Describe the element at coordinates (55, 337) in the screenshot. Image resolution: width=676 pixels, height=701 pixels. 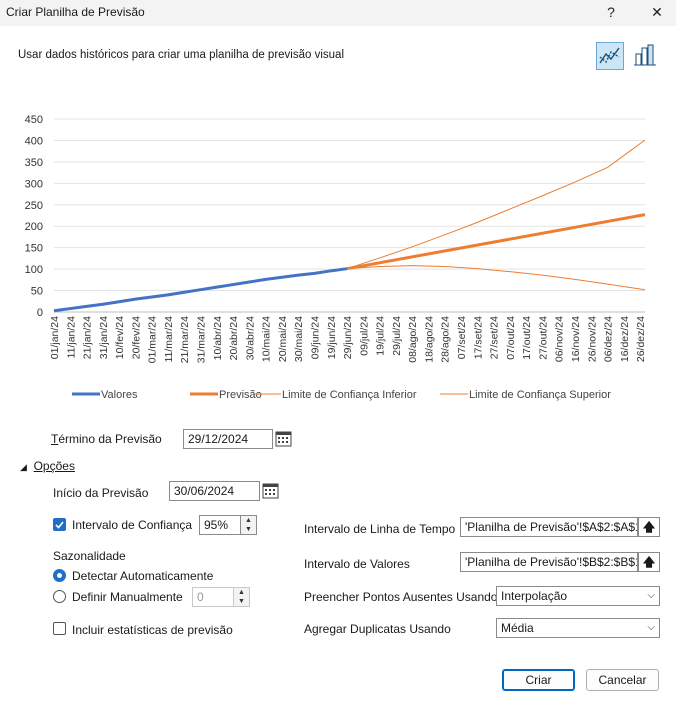
I see `x-tick-label: 01/jan/24` at that location.